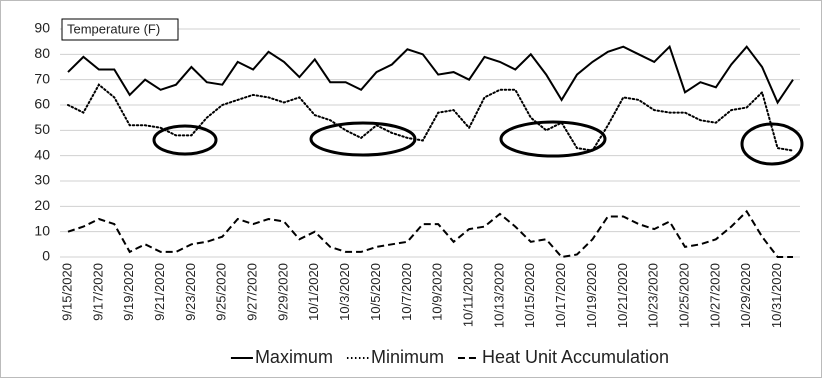  Describe the element at coordinates (252, 292) in the screenshot. I see `x-tick-label: 9/27/2020` at that location.